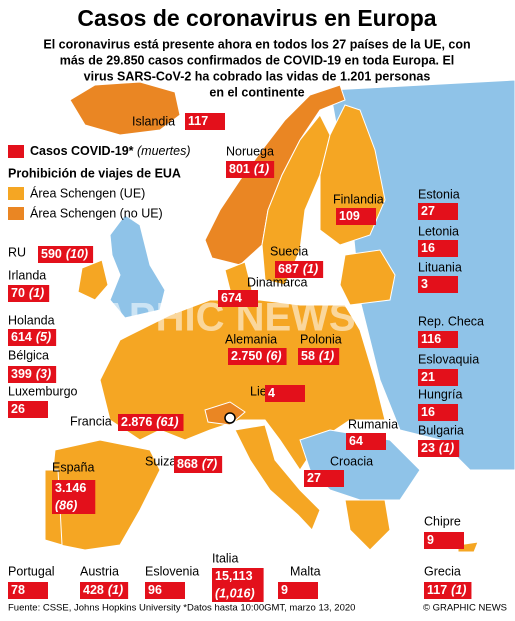 The width and height of the screenshot is (515, 621). What do you see at coordinates (284, 590) in the screenshot?
I see `cases: 9` at bounding box center [284, 590].